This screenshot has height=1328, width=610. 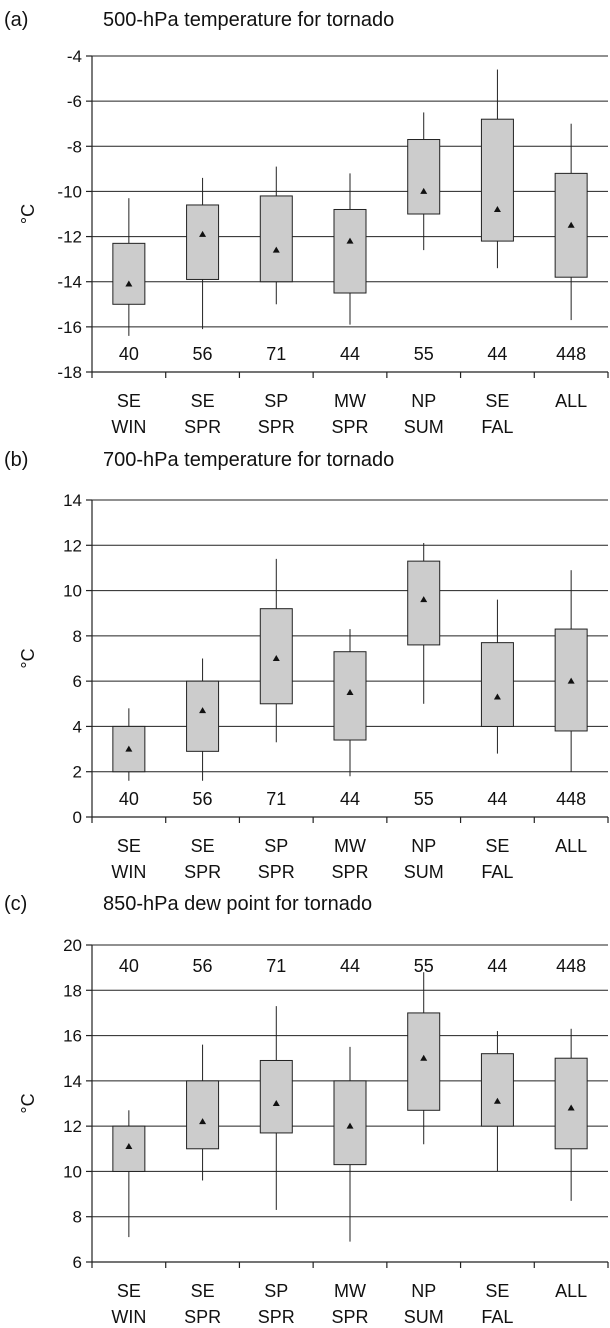 What do you see at coordinates (69, 237) in the screenshot?
I see `y-tick-label: -12` at bounding box center [69, 237].